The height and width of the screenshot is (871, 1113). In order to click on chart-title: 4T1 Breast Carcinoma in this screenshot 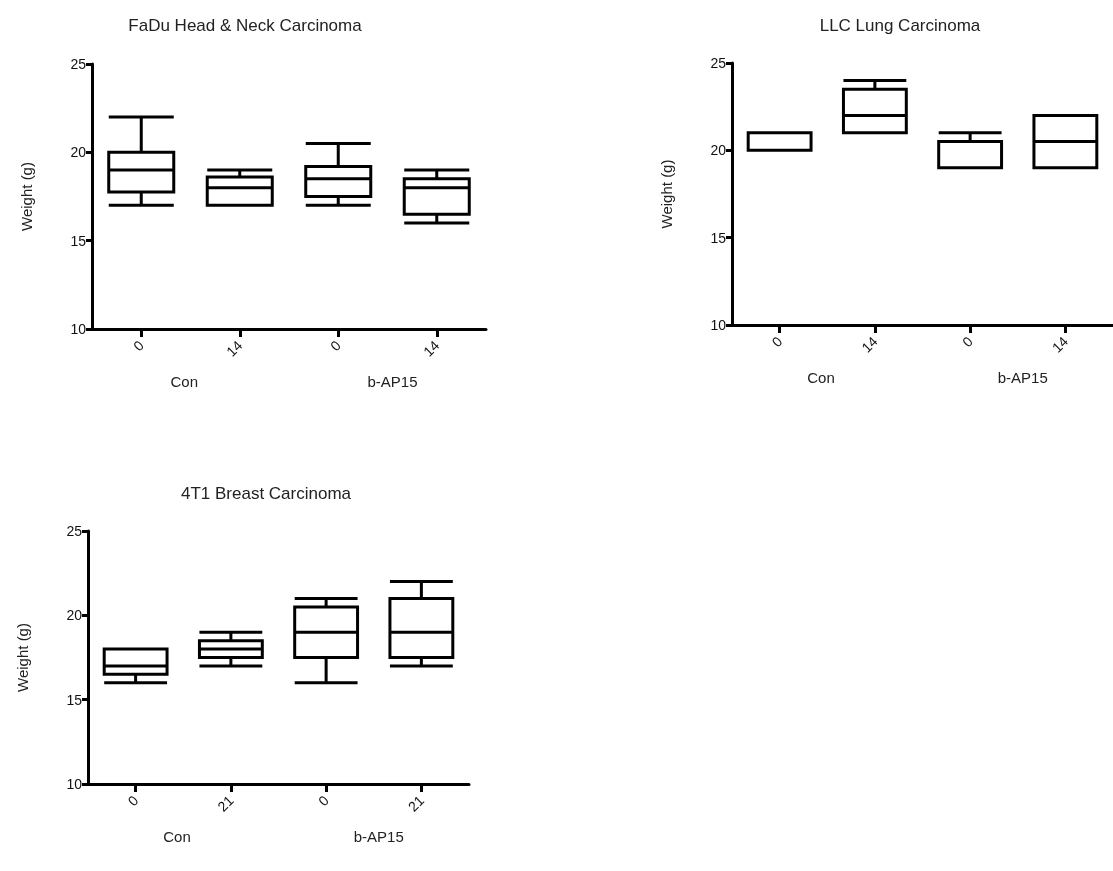, I will do `click(266, 493)`.